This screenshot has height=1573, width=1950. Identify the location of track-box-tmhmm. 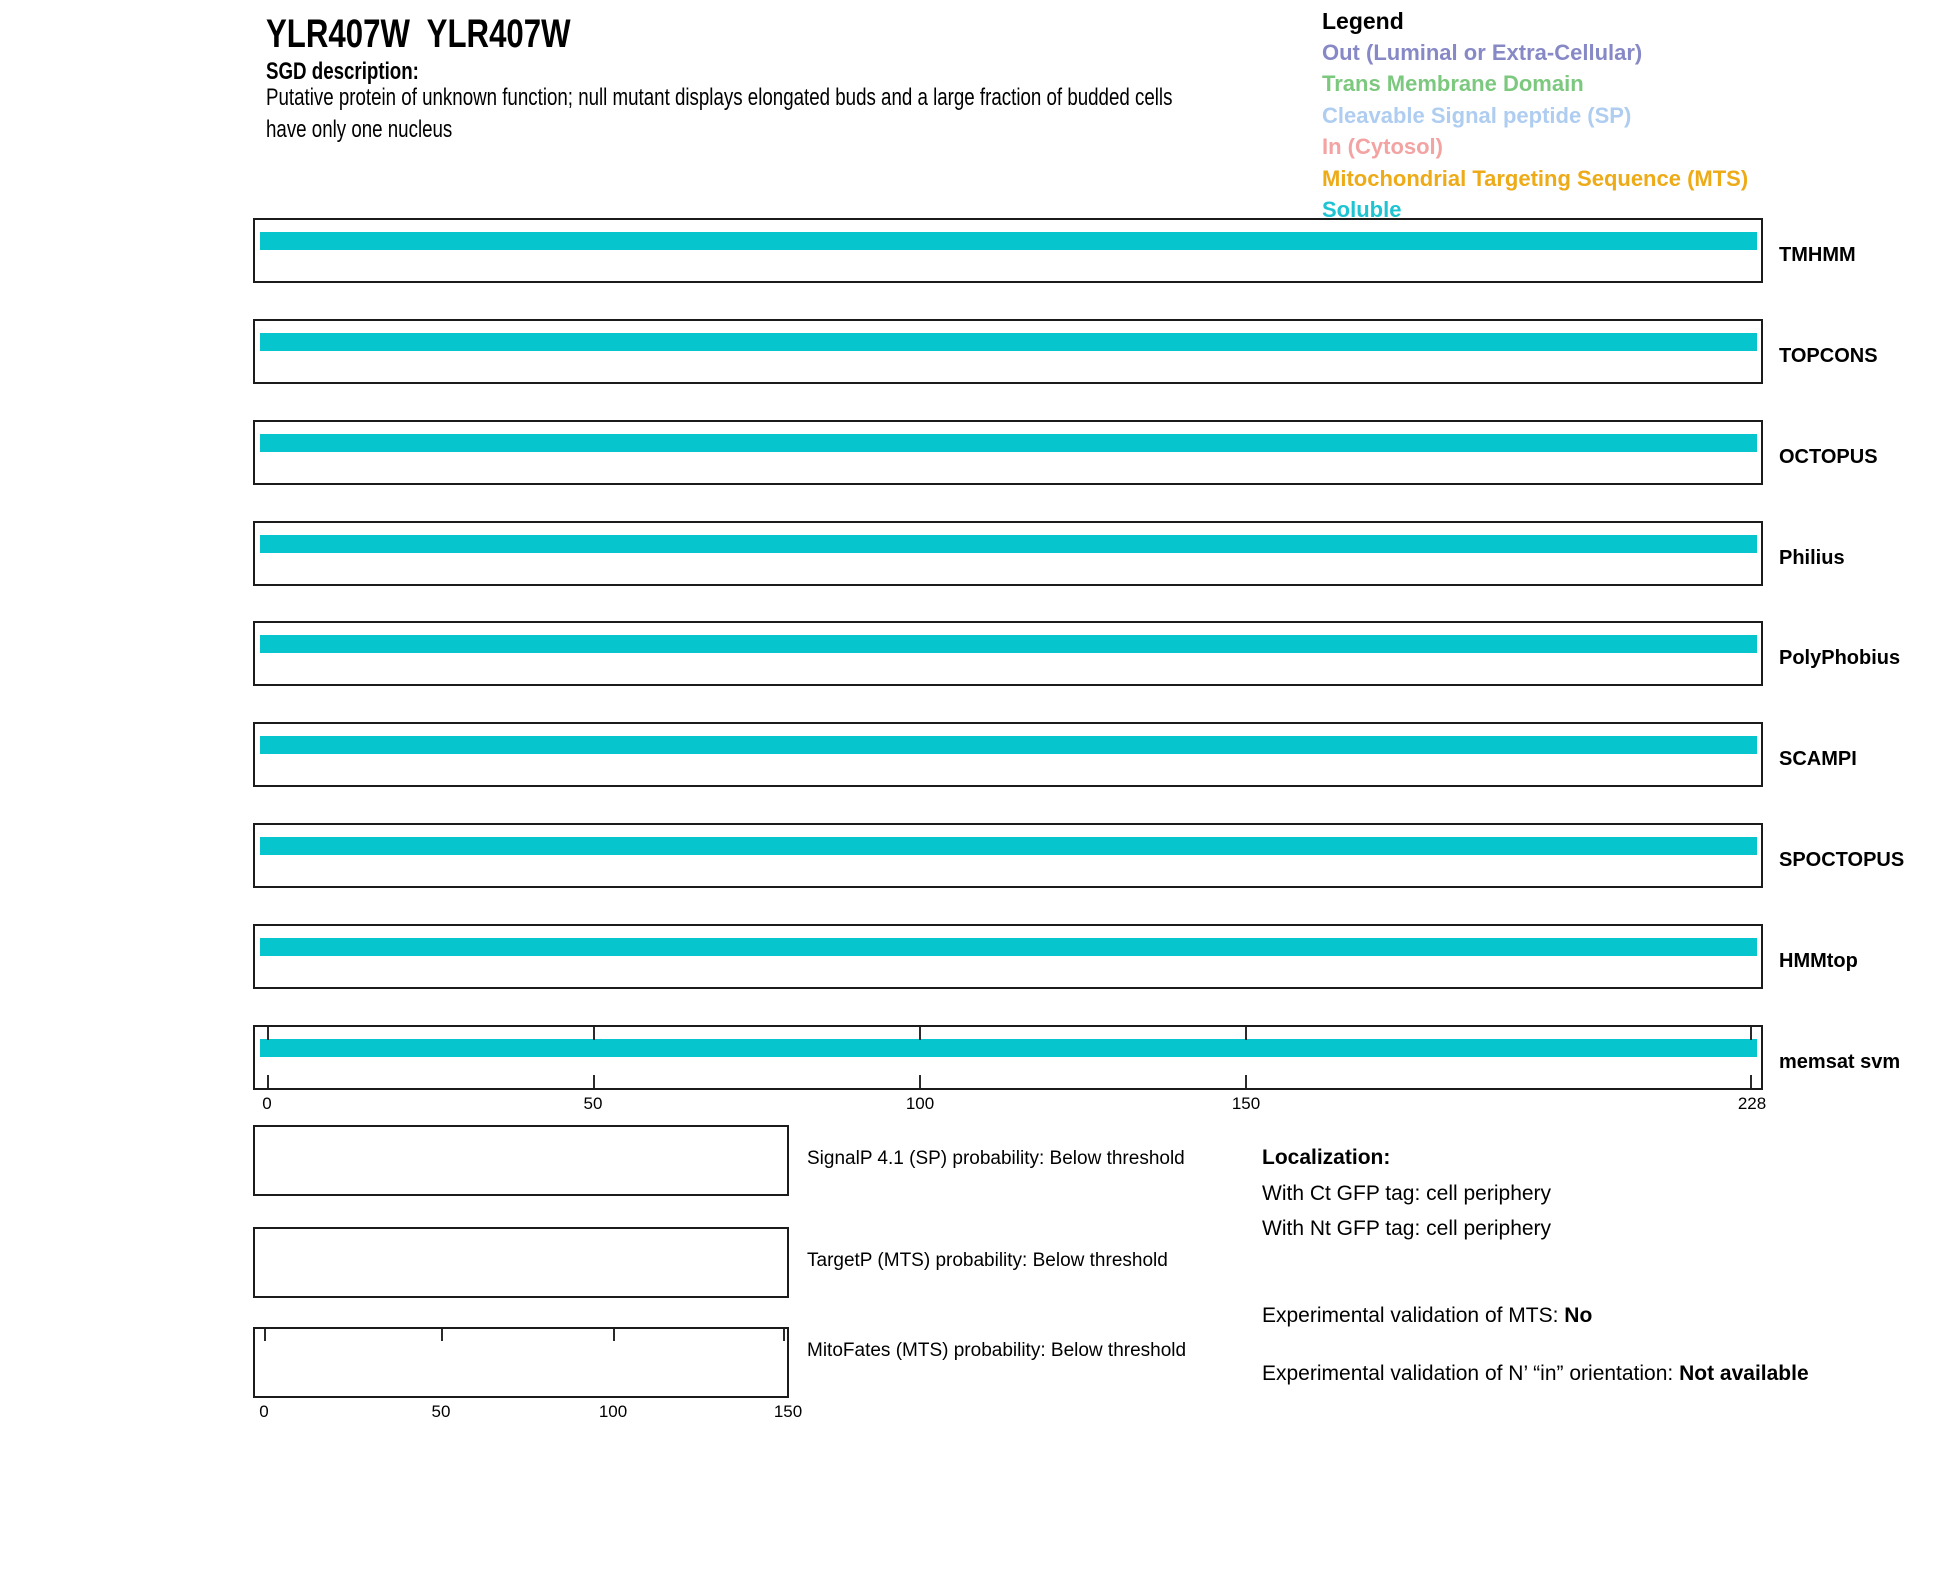
(1008, 250).